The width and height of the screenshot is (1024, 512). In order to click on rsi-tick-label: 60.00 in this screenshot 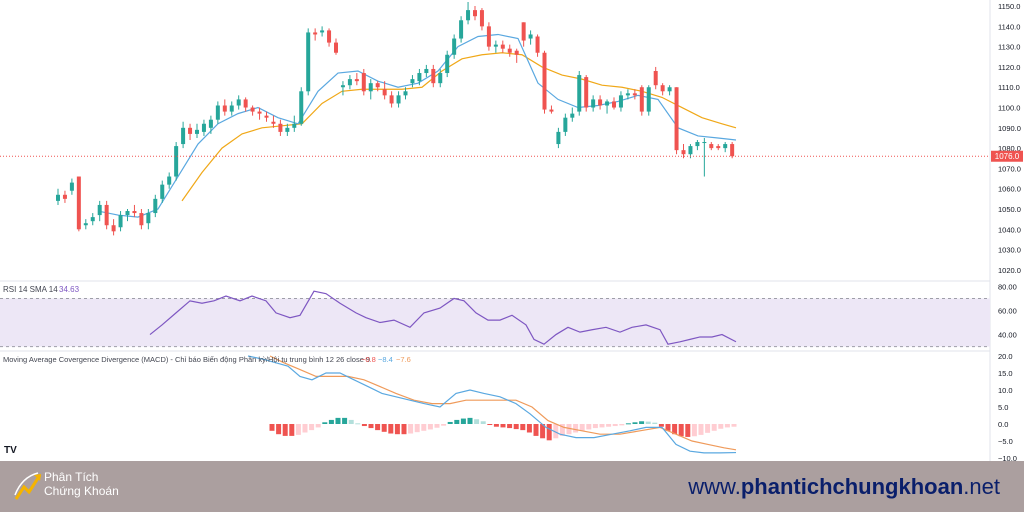, I will do `click(1007, 310)`.